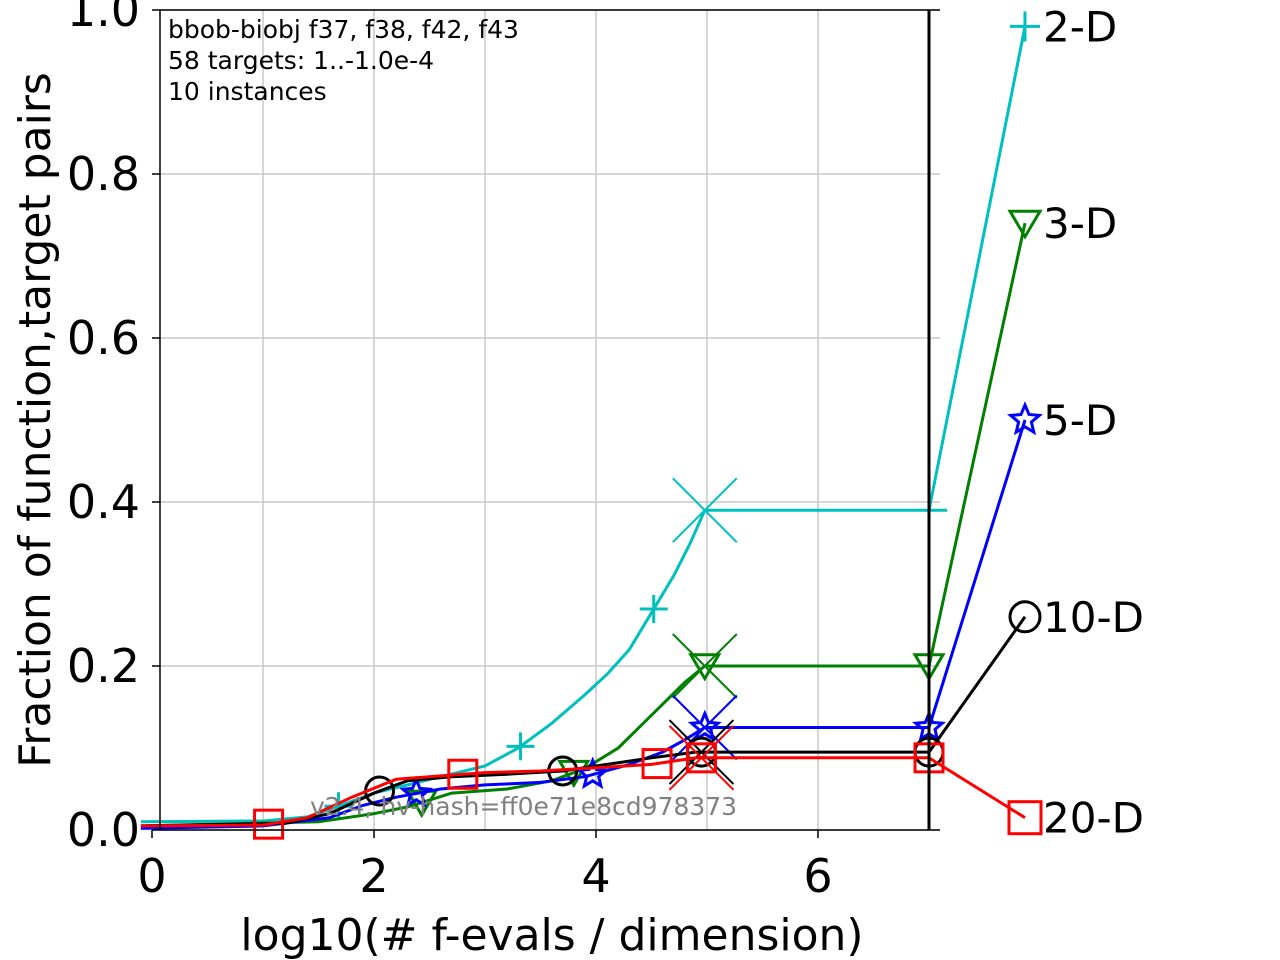 Image resolution: width=1280 pixels, height=960 pixels. What do you see at coordinates (35, 420) in the screenshot?
I see `y-axis-label: Fraction of function,target pairs` at bounding box center [35, 420].